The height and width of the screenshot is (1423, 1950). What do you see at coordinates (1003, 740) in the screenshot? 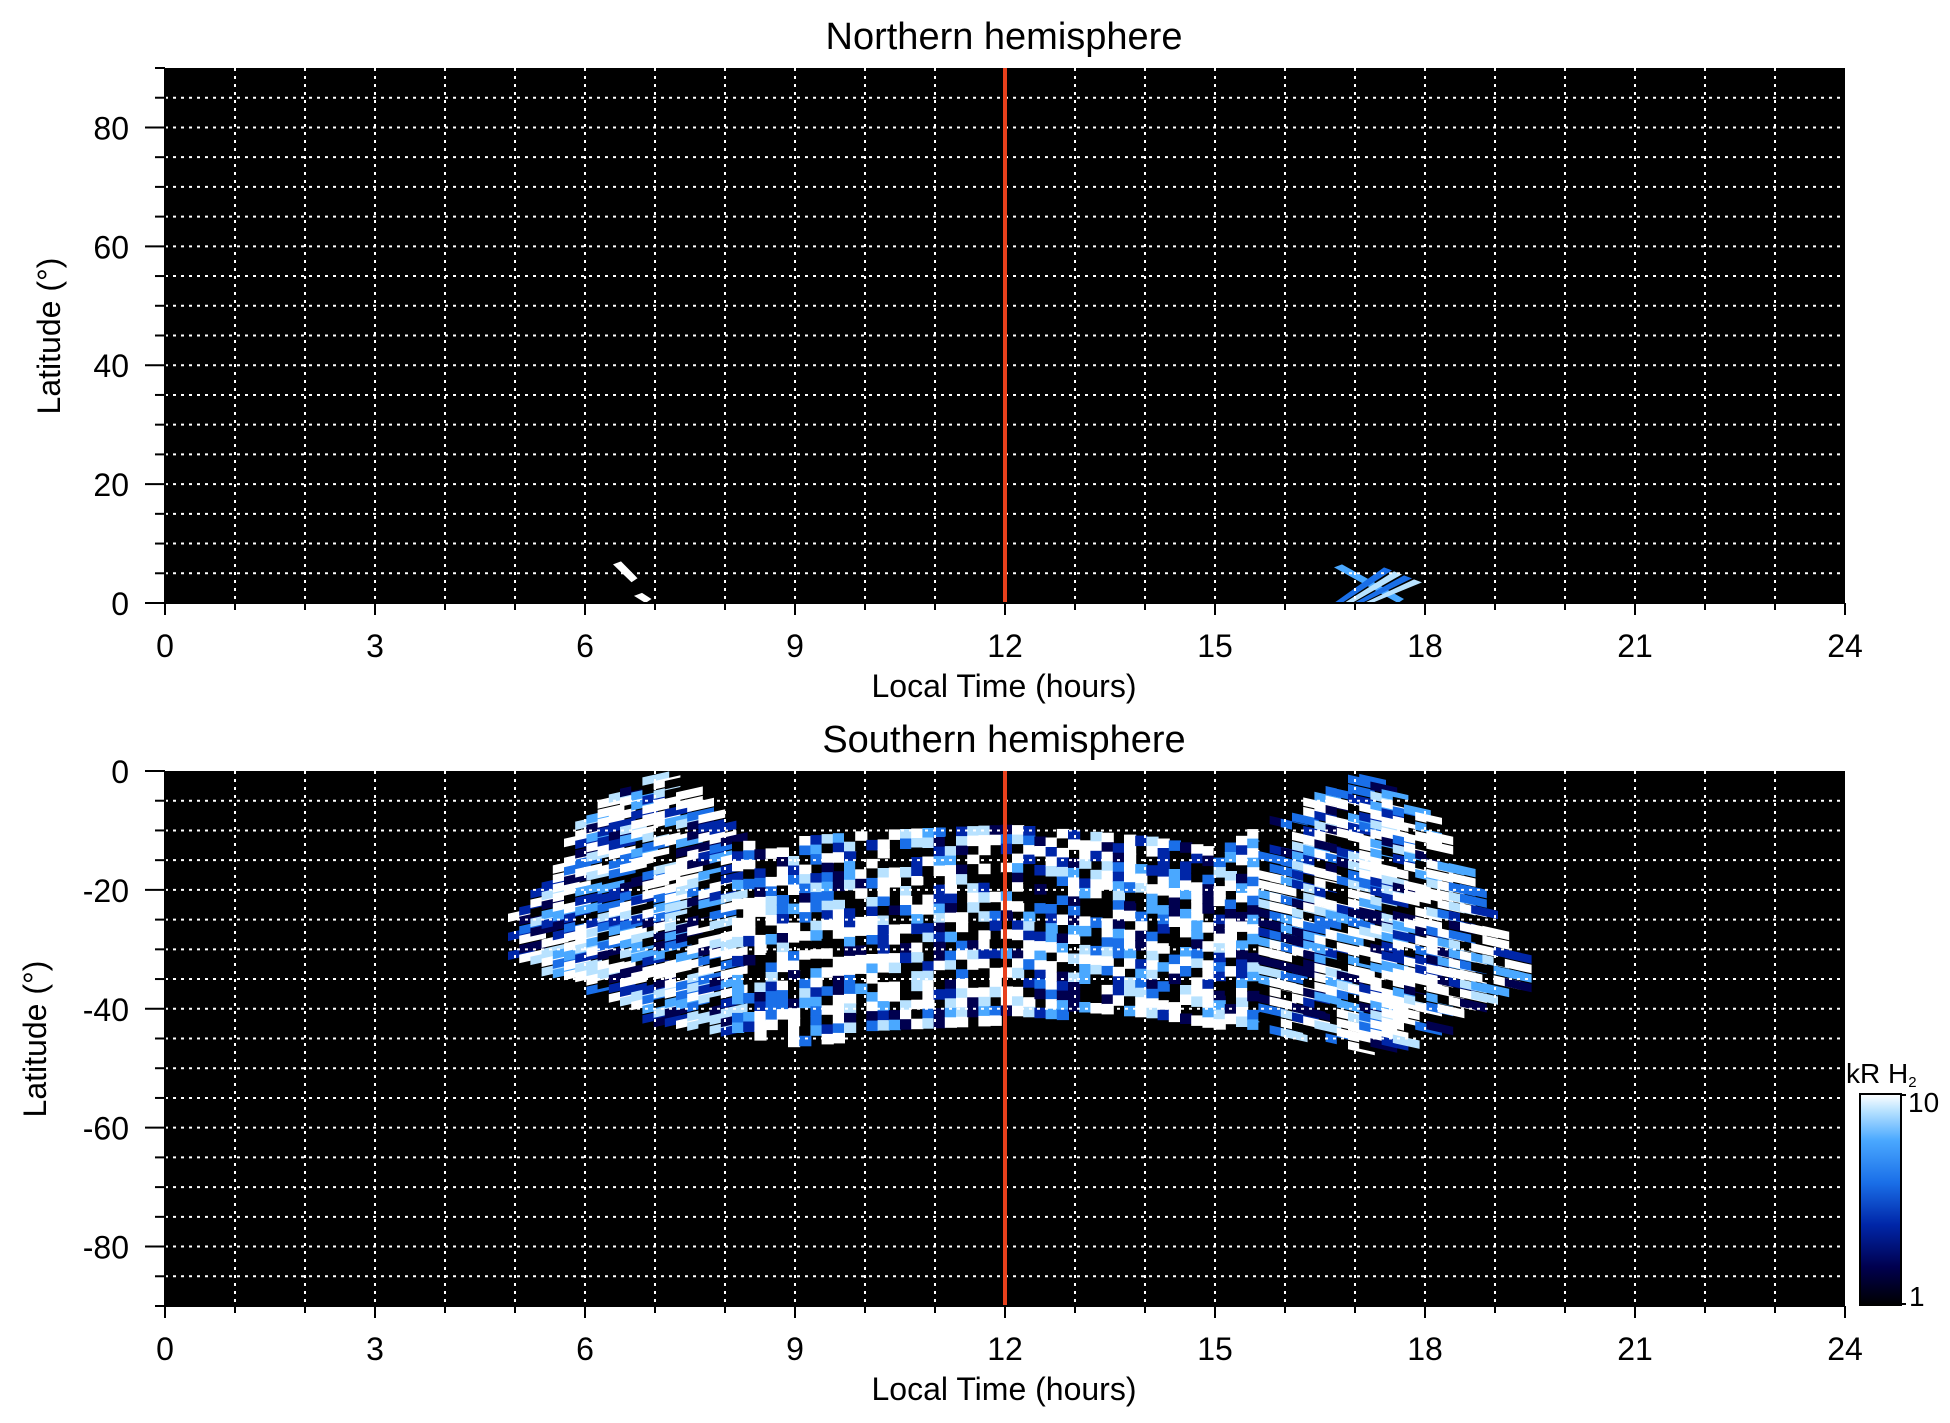
I see `south-title: Southern hemisphere` at bounding box center [1003, 740].